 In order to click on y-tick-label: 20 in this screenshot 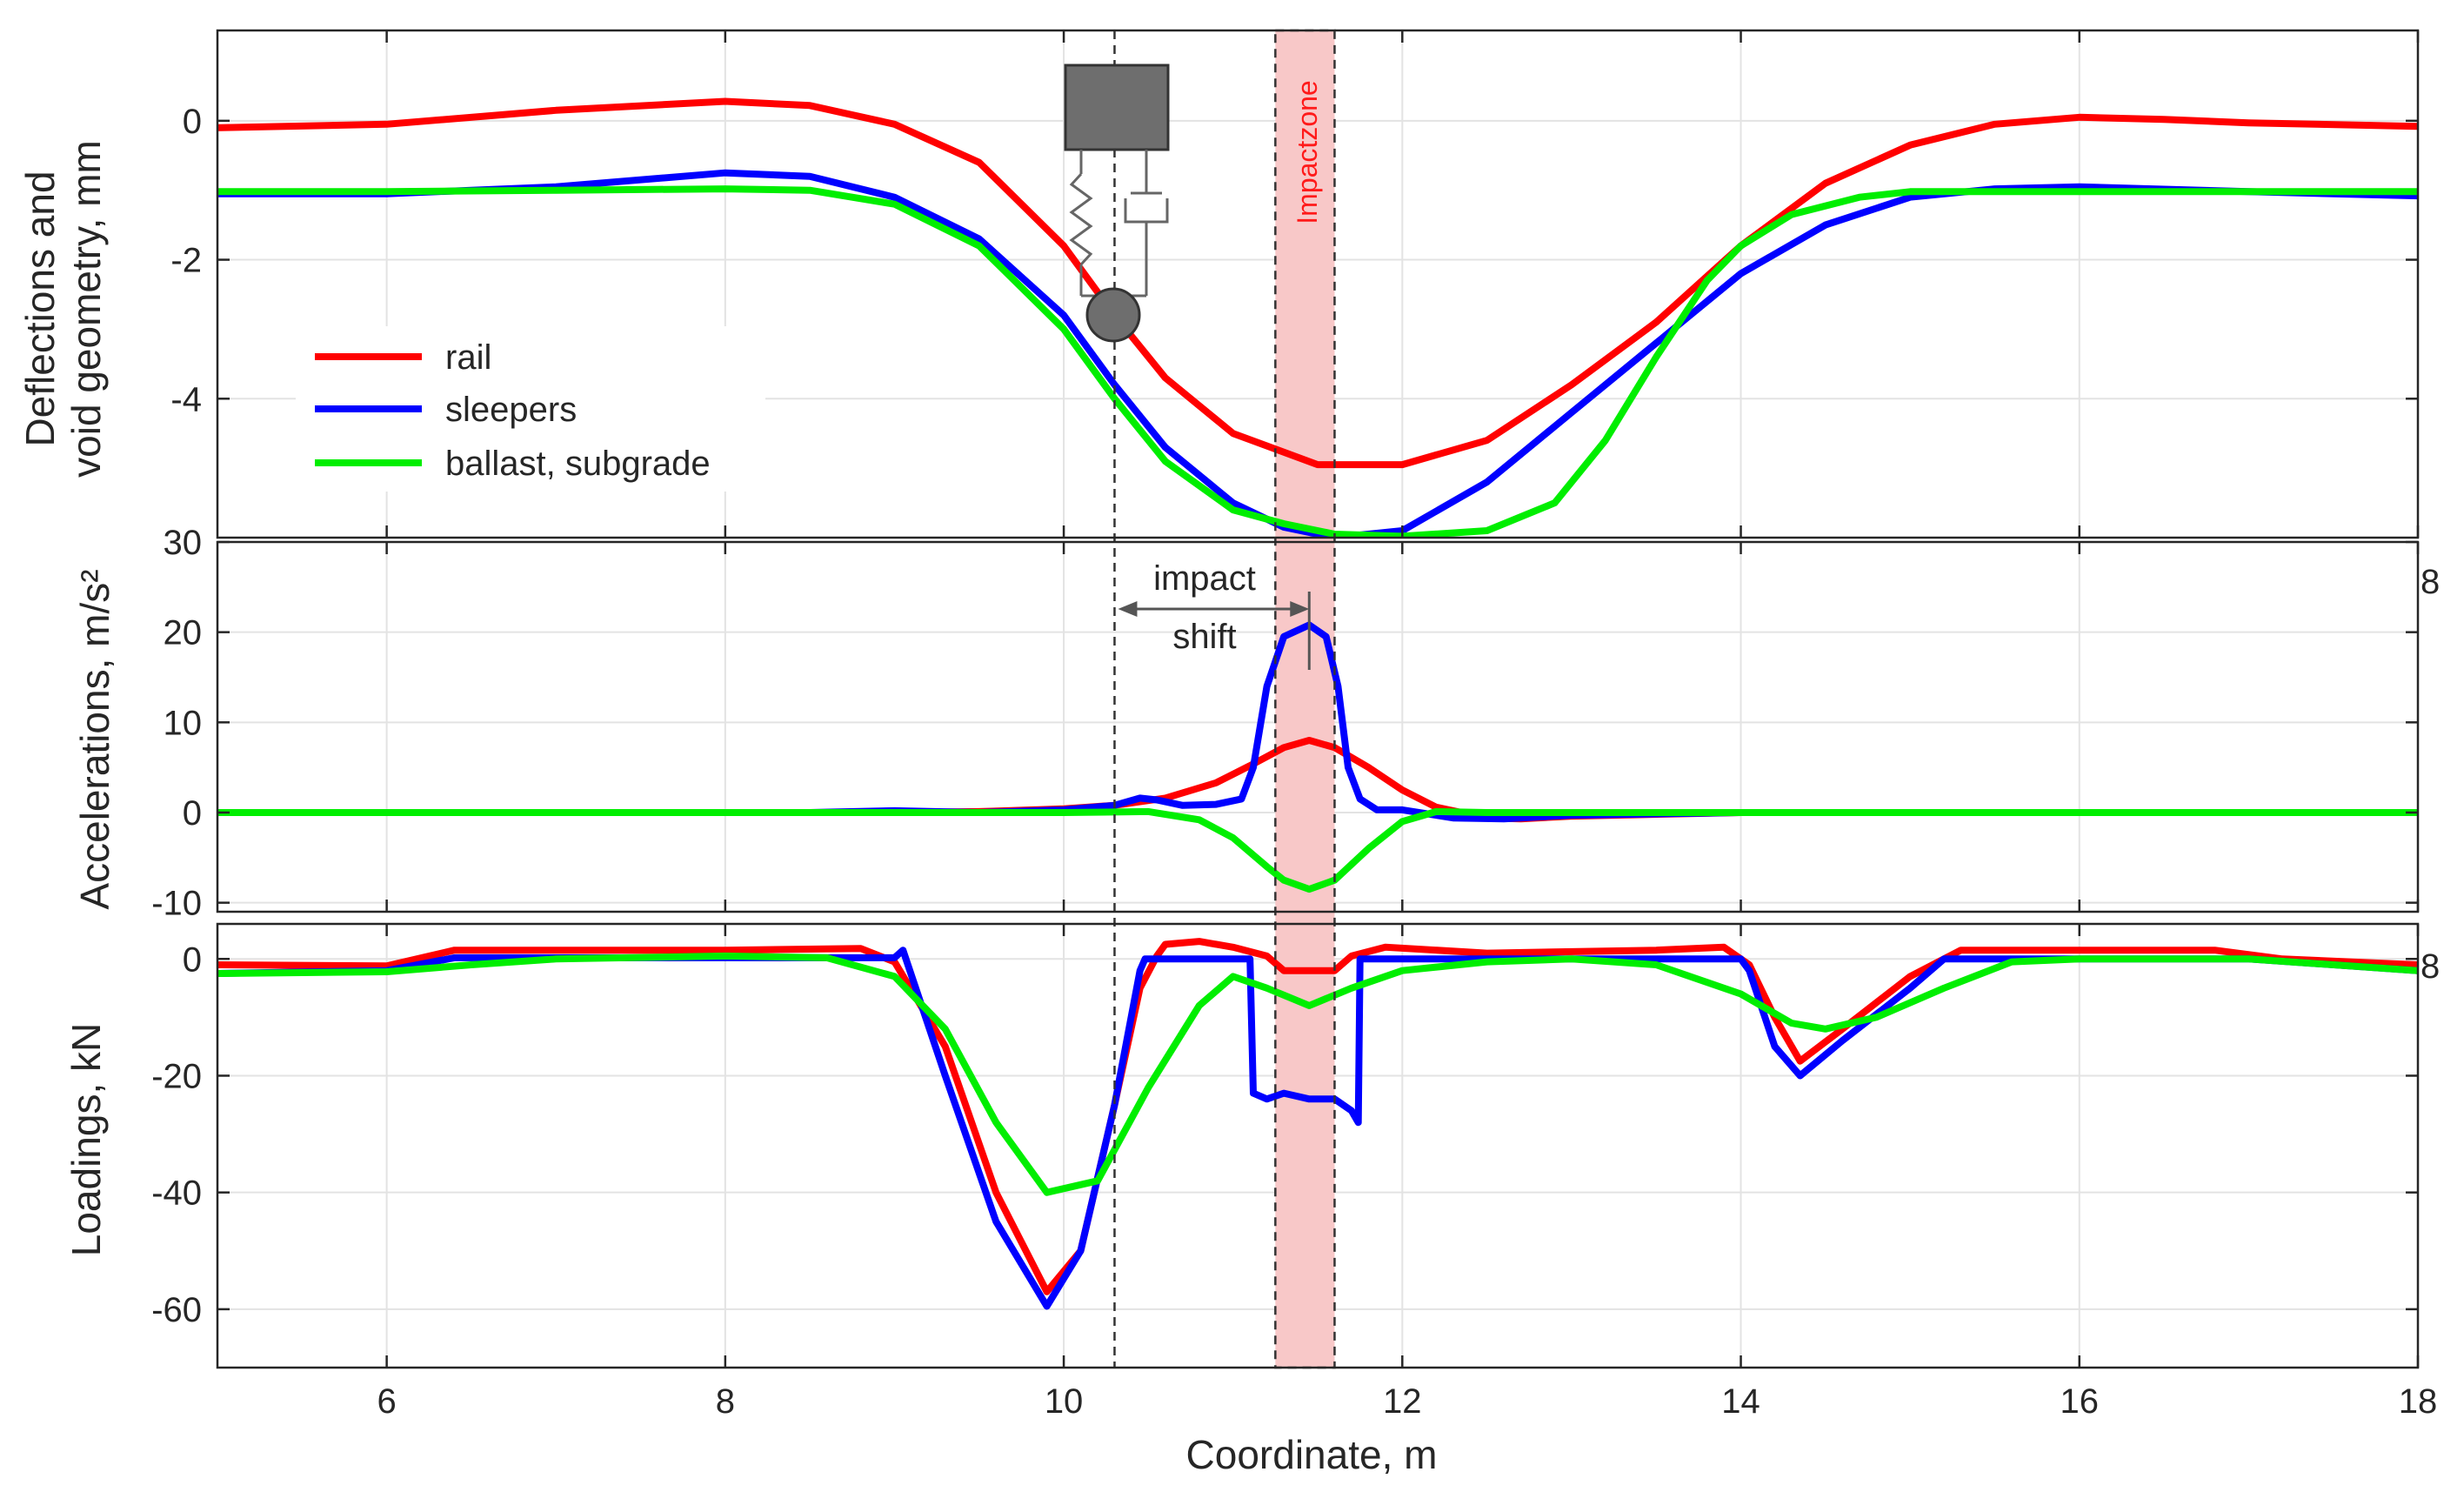, I will do `click(183, 633)`.